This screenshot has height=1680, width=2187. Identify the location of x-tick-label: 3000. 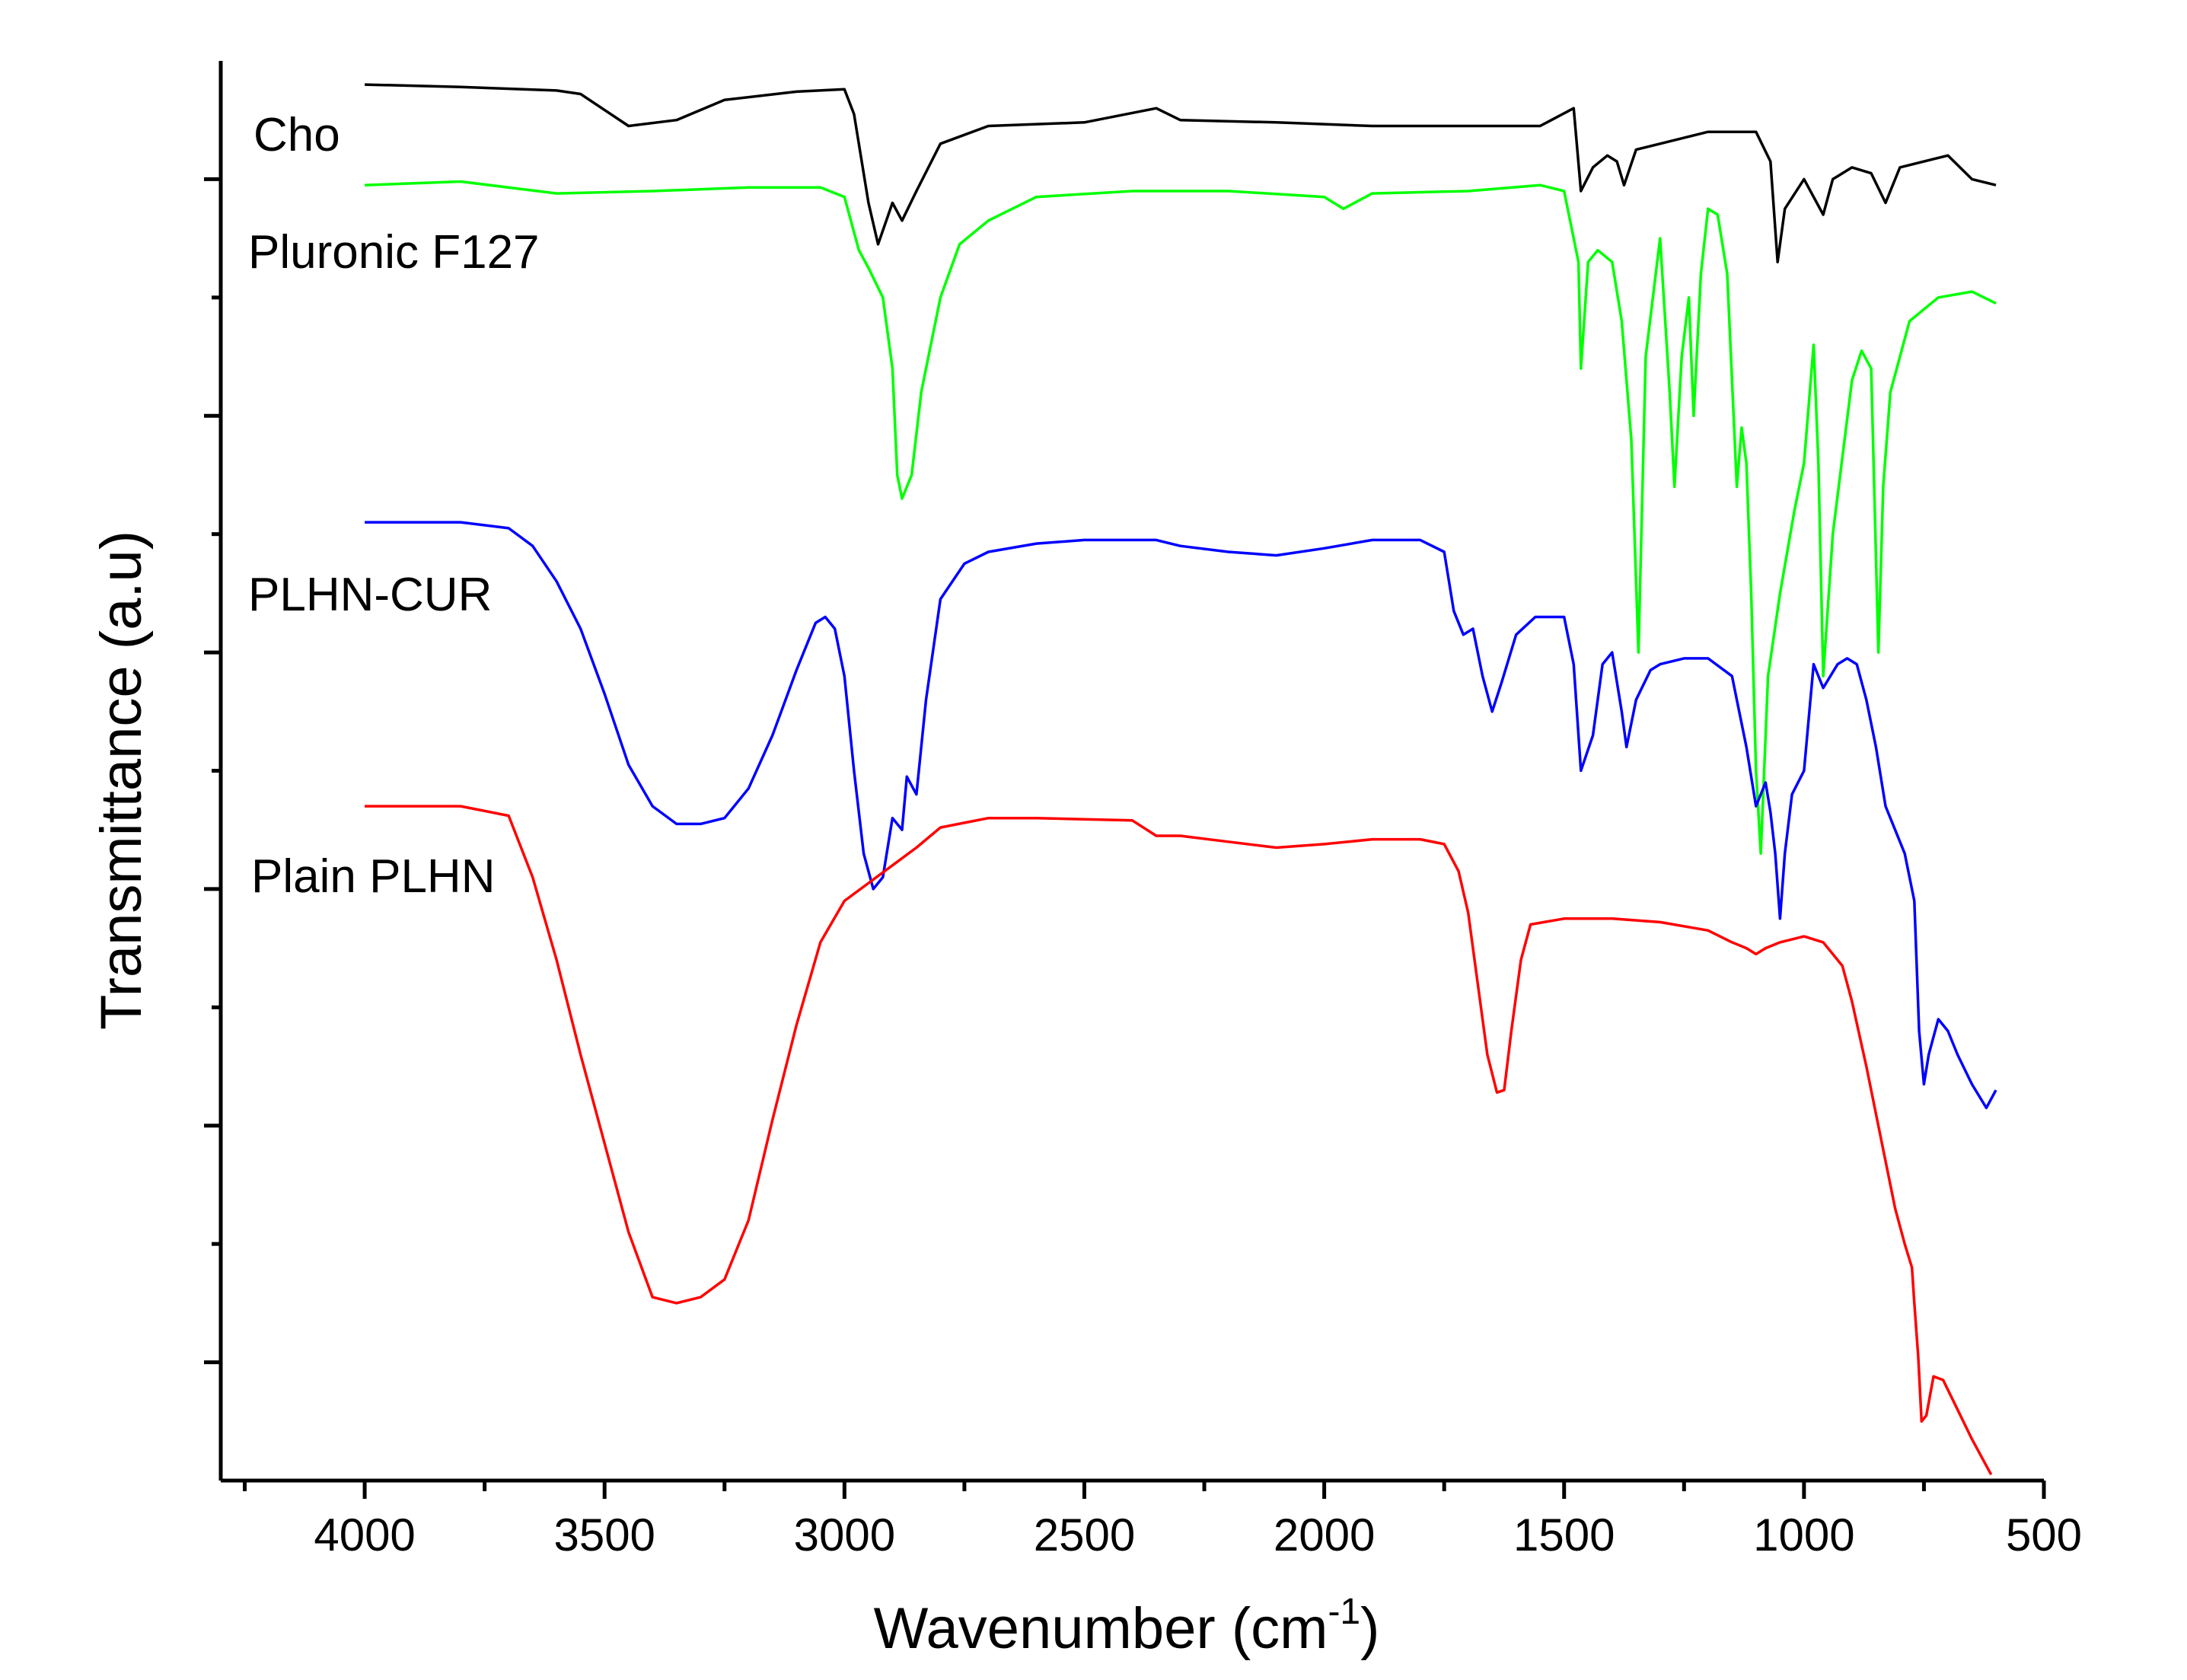
(844, 1534).